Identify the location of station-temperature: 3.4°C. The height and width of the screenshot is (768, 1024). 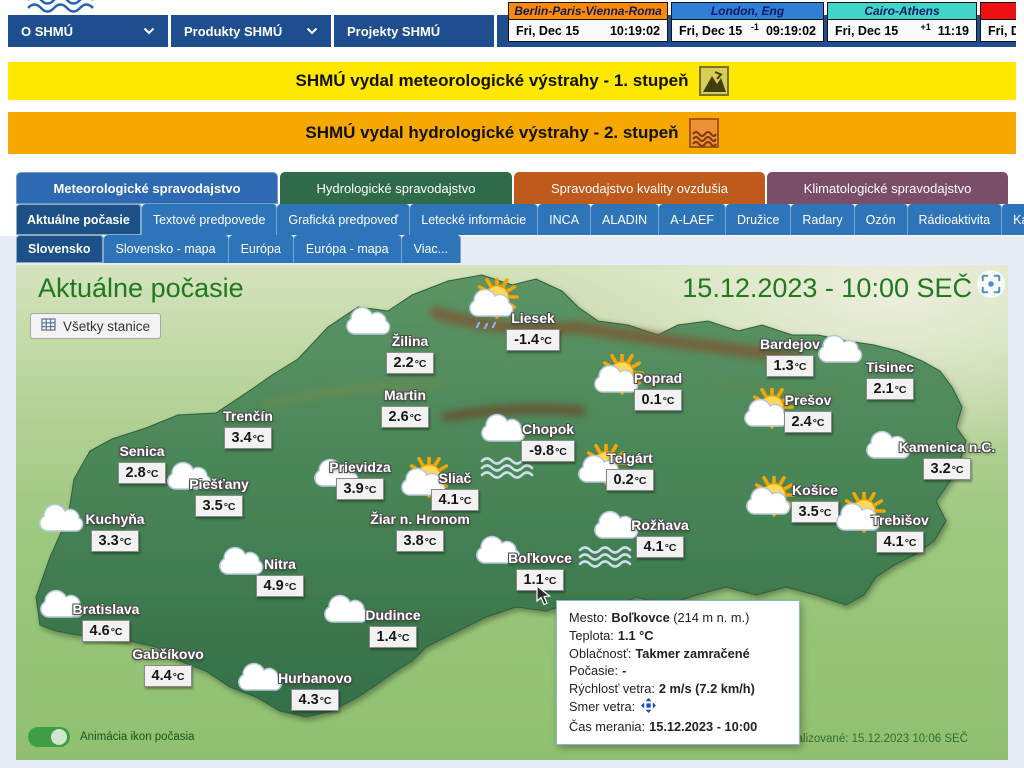
(248, 438).